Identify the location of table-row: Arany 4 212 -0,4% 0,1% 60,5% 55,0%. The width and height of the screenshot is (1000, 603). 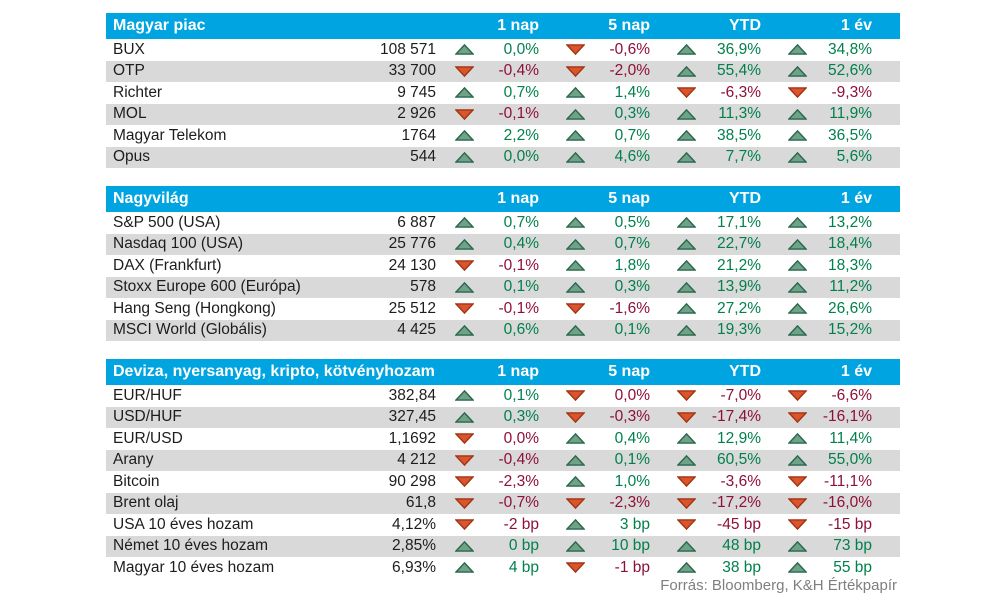
(503, 460).